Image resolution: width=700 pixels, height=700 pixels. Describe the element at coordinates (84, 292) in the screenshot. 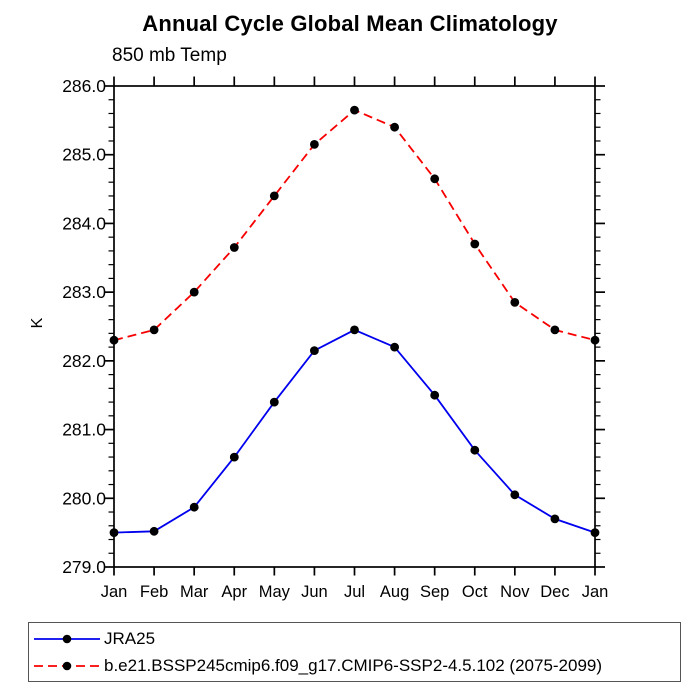

I see `y-tick-label: 283.0` at that location.